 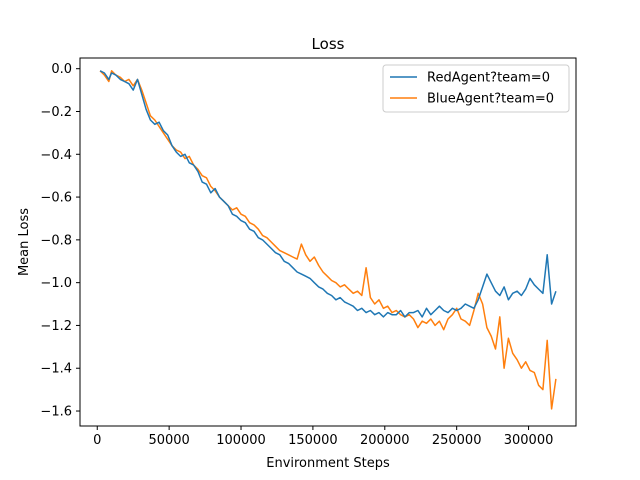 What do you see at coordinates (24, 242) in the screenshot?
I see `y-axis-title: Mean Loss` at bounding box center [24, 242].